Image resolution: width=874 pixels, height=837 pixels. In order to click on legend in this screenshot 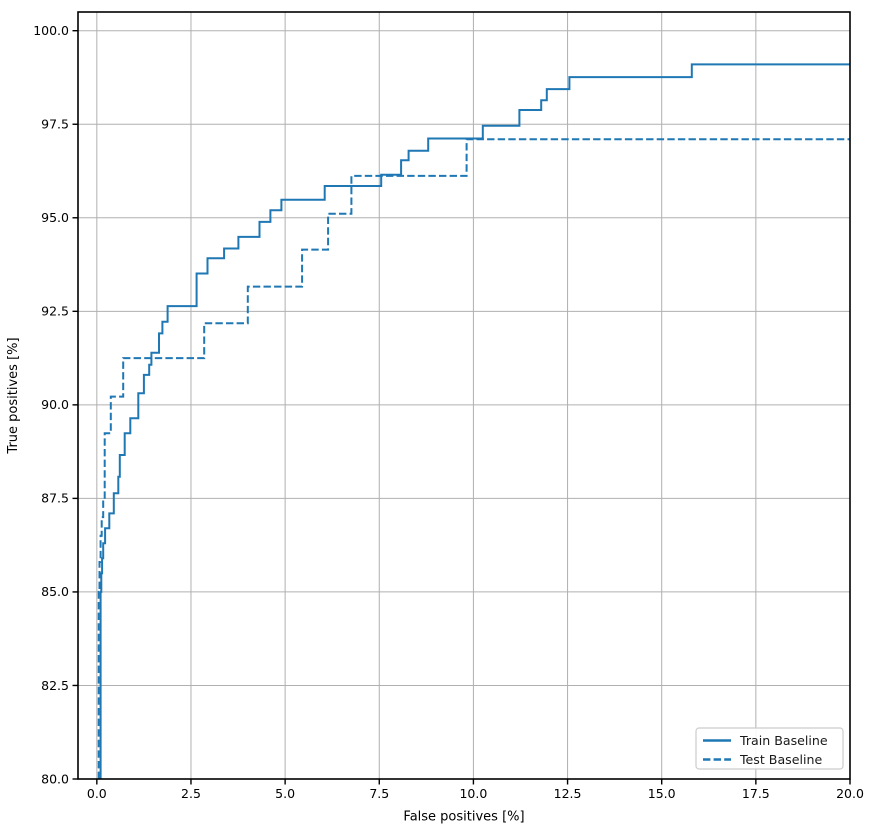, I will do `click(769, 748)`.